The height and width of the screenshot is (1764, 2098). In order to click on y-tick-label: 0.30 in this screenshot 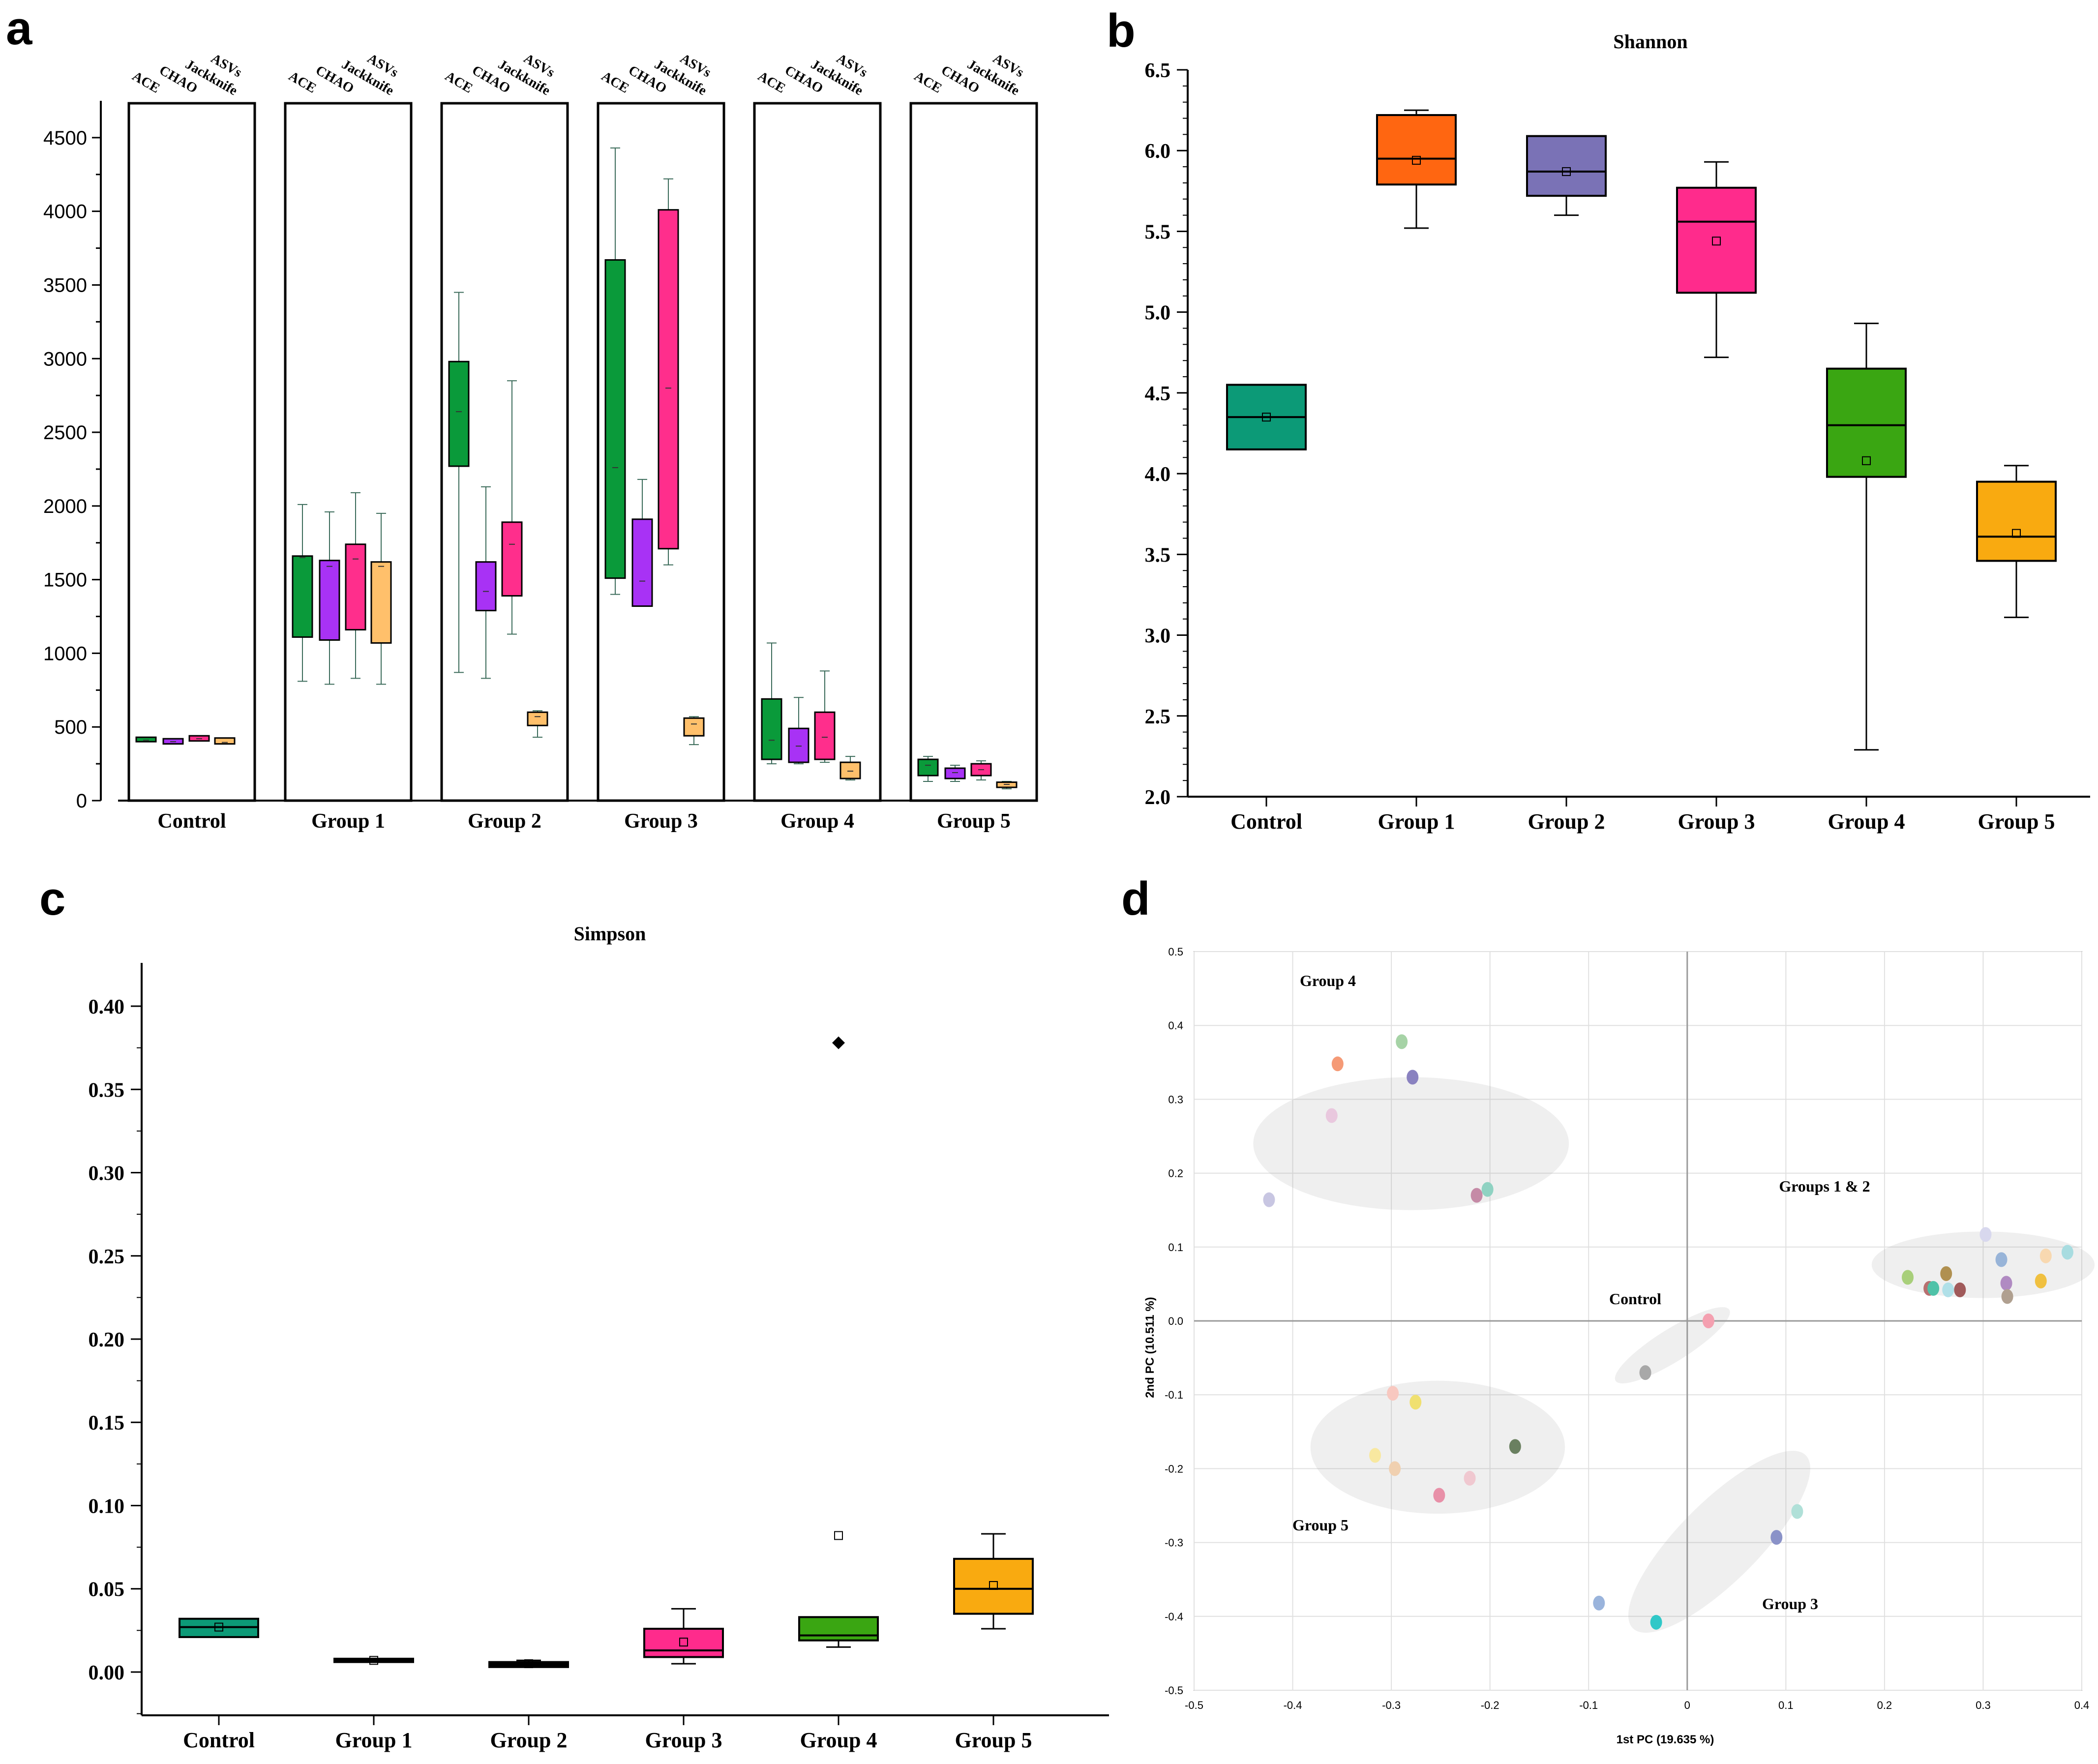, I will do `click(107, 1174)`.